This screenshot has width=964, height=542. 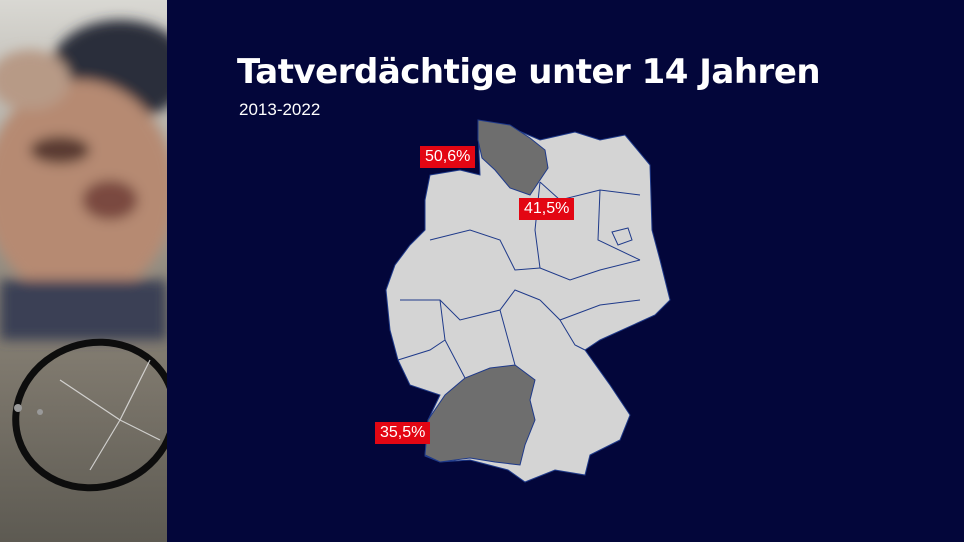 What do you see at coordinates (529, 72) in the screenshot?
I see `chart-title: Tatverdächtige unter 14 Jahren` at bounding box center [529, 72].